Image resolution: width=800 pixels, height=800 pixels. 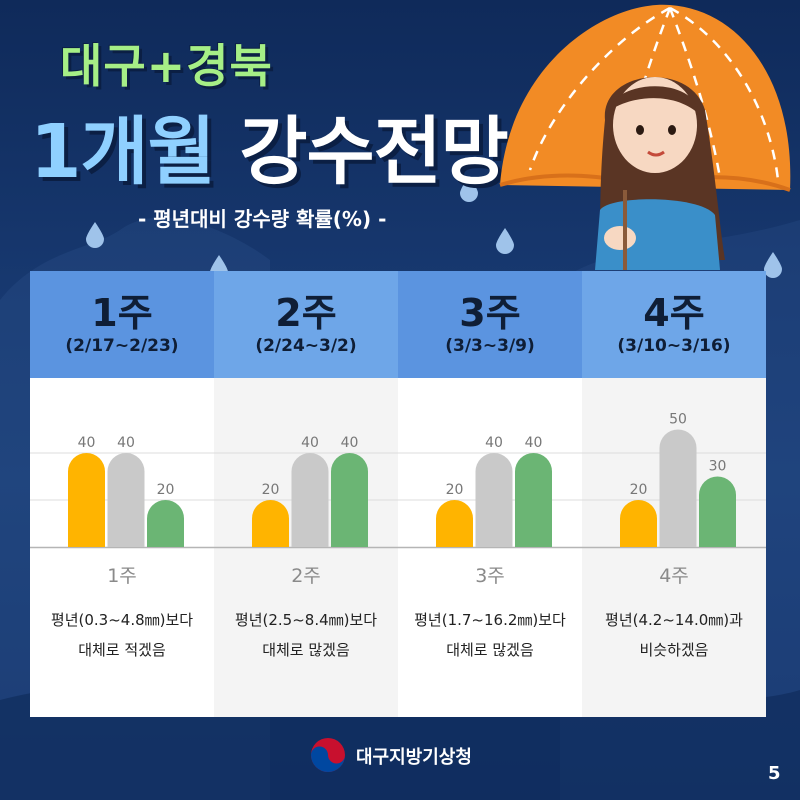 I want to click on main-title-white: 강수전망, so click(x=373, y=152).